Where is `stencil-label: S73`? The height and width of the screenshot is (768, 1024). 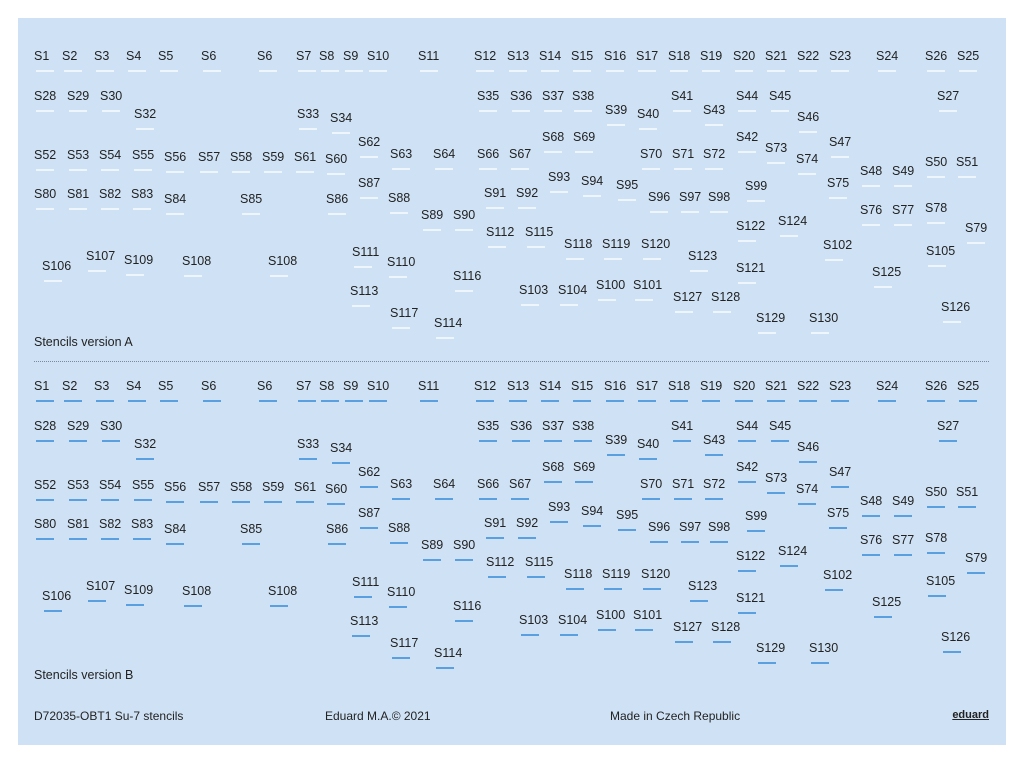 stencil-label: S73 is located at coordinates (776, 478).